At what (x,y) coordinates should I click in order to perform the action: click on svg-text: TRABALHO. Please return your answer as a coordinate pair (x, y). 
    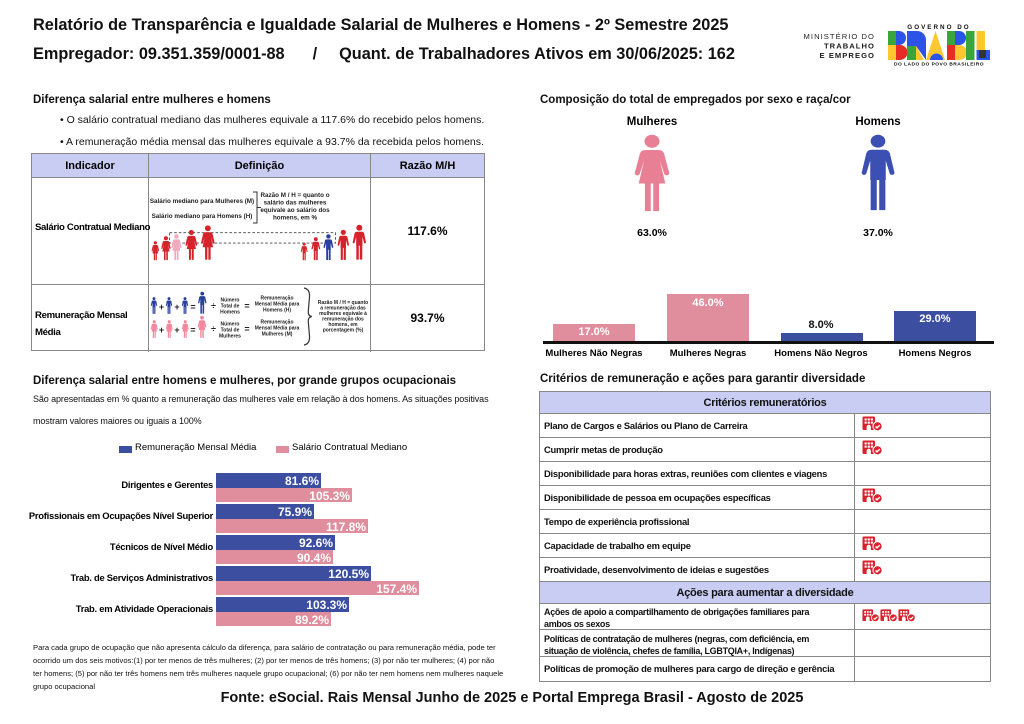
    Looking at the image, I should click on (849, 46).